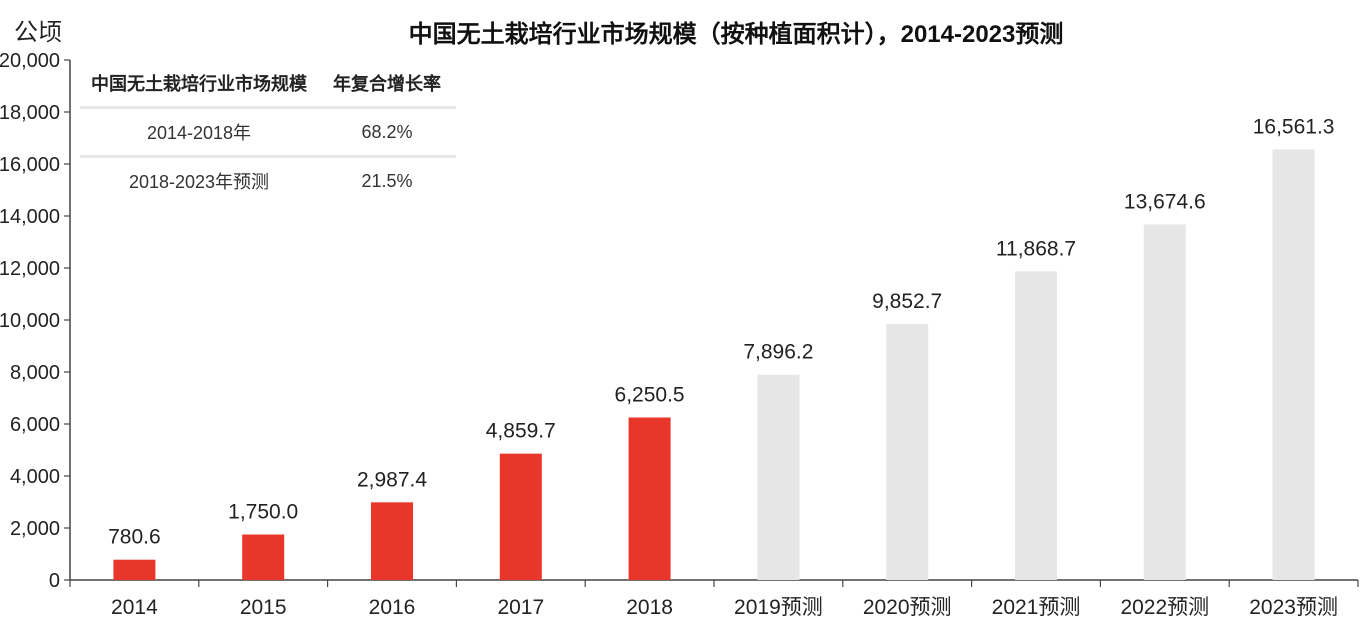 This screenshot has height=636, width=1372. Describe the element at coordinates (1036, 607) in the screenshot. I see `x-tick-label: 2021预测` at that location.